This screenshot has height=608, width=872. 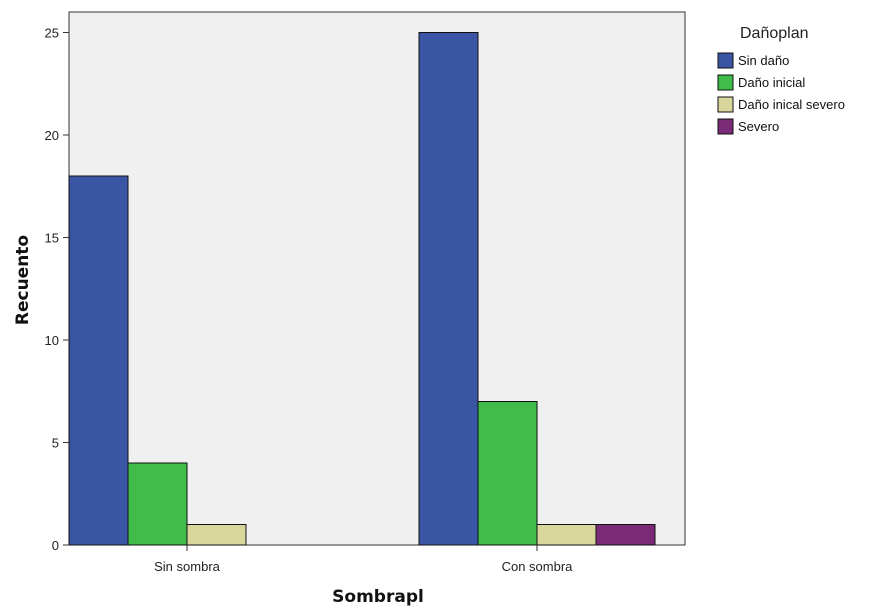 I want to click on x-tick-label-0: Sin sombra, so click(x=187, y=566).